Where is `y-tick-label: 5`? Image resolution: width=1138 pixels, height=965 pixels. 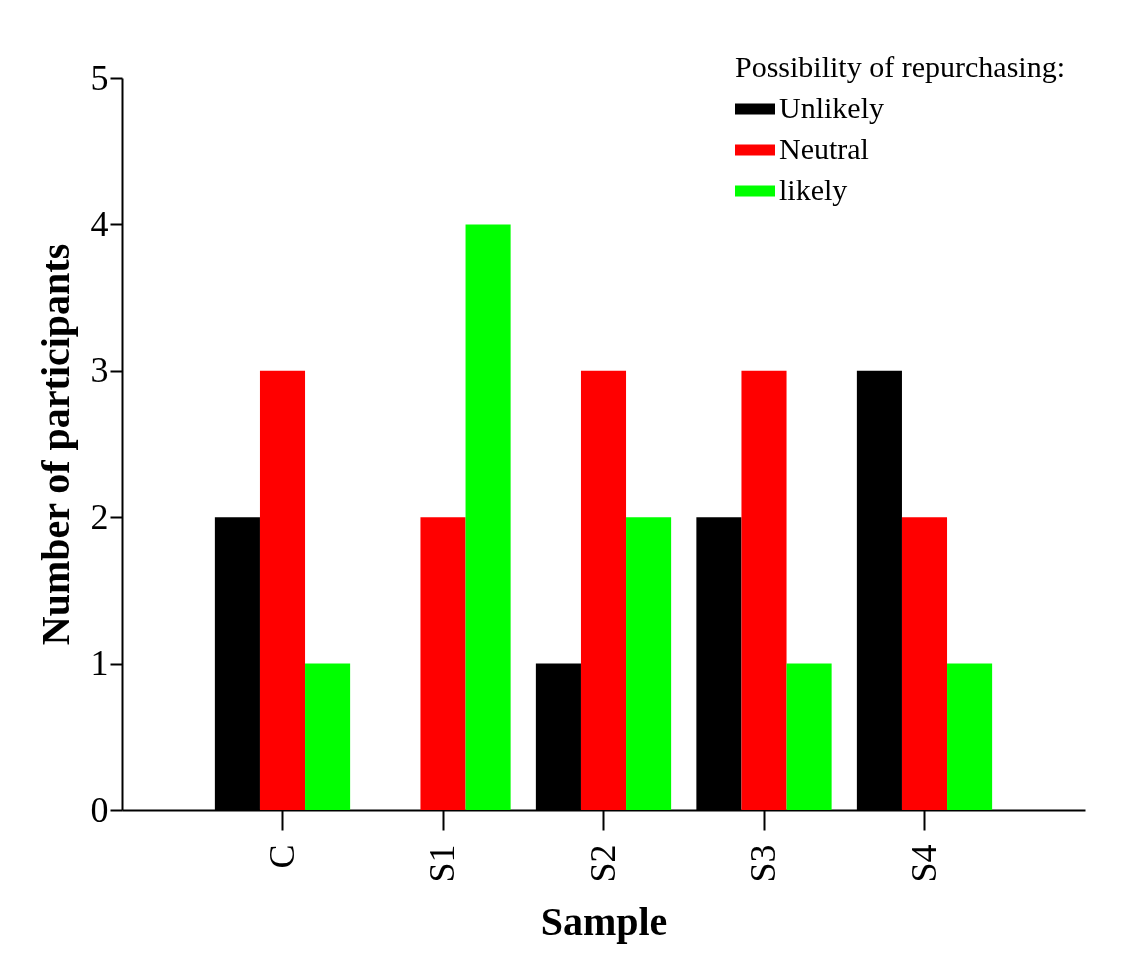 y-tick-label: 5 is located at coordinates (99, 77).